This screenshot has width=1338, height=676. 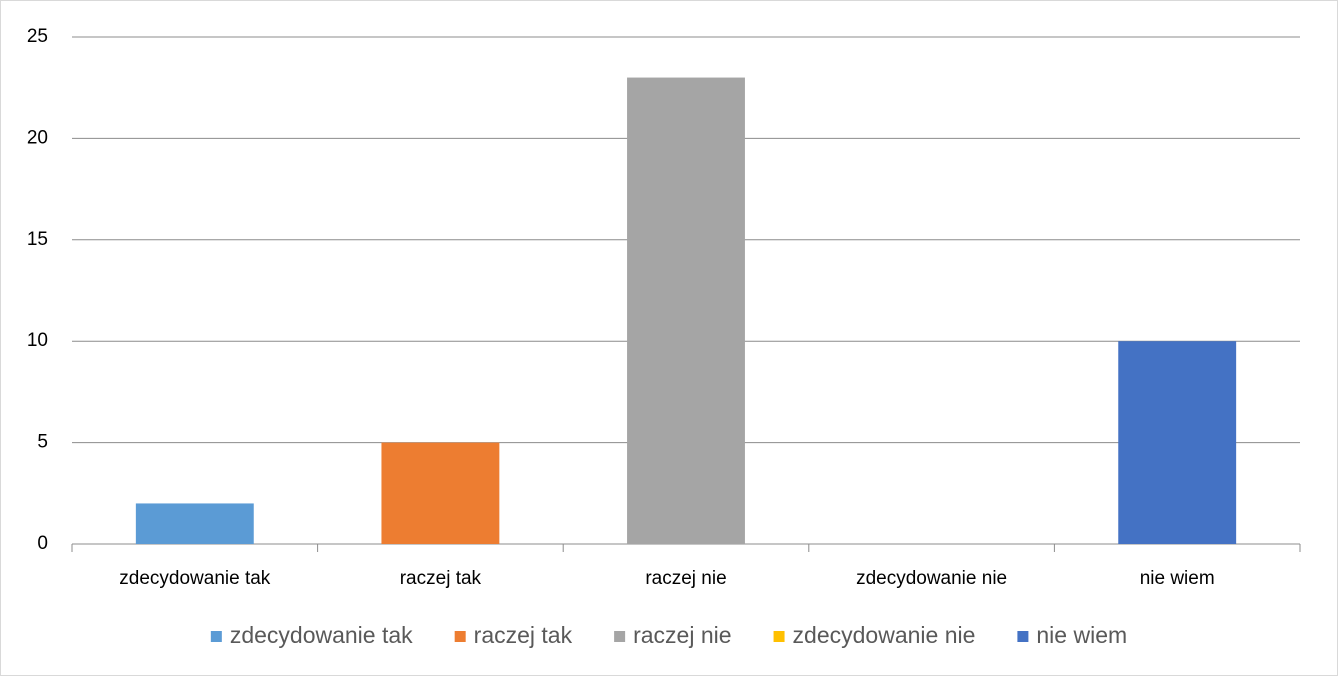 What do you see at coordinates (523, 635) in the screenshot?
I see `legend-label: raczej tak` at bounding box center [523, 635].